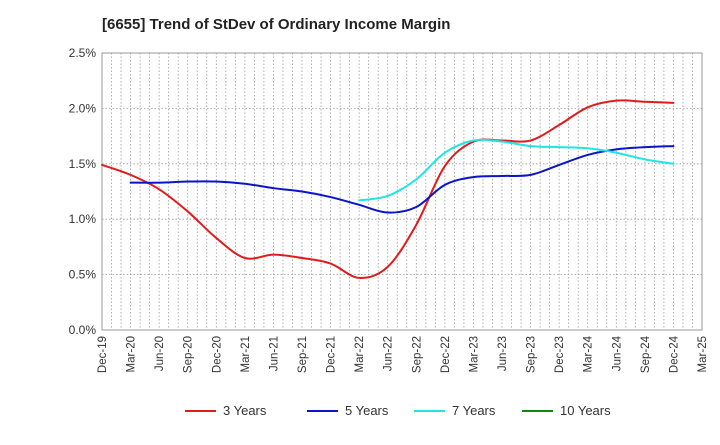 The height and width of the screenshot is (445, 720). I want to click on x-tick-label: Mar-24, so click(589, 353).